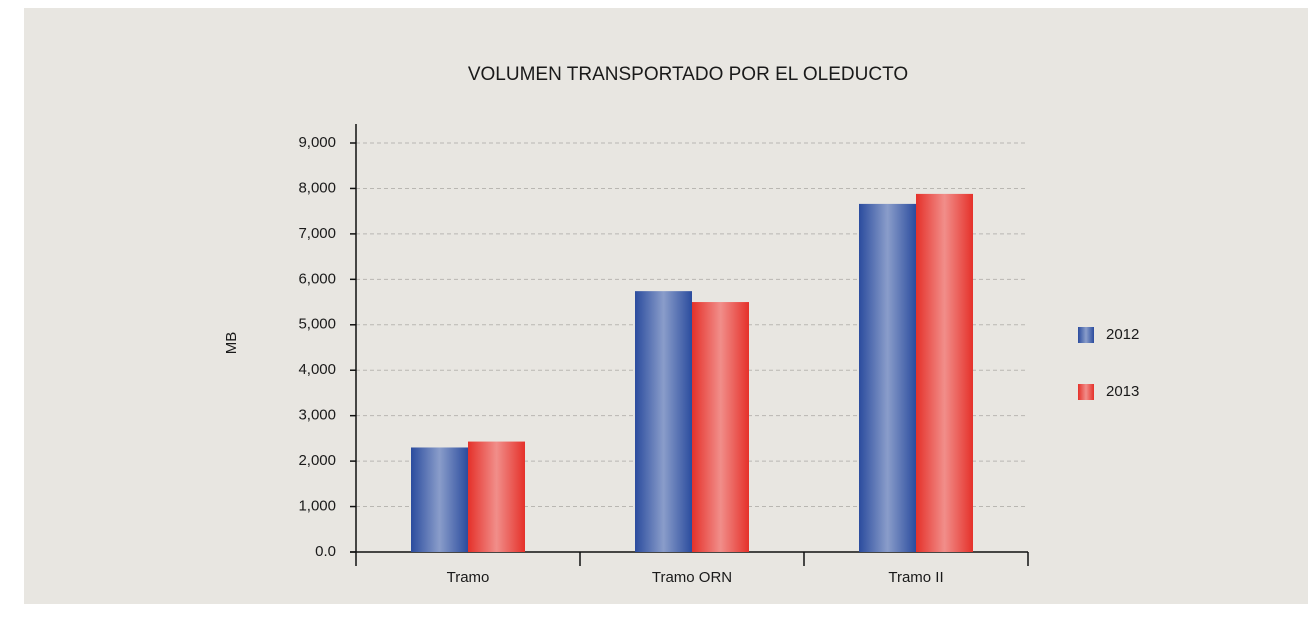  Describe the element at coordinates (317, 233) in the screenshot. I see `y-tick-label: 7,000` at that location.